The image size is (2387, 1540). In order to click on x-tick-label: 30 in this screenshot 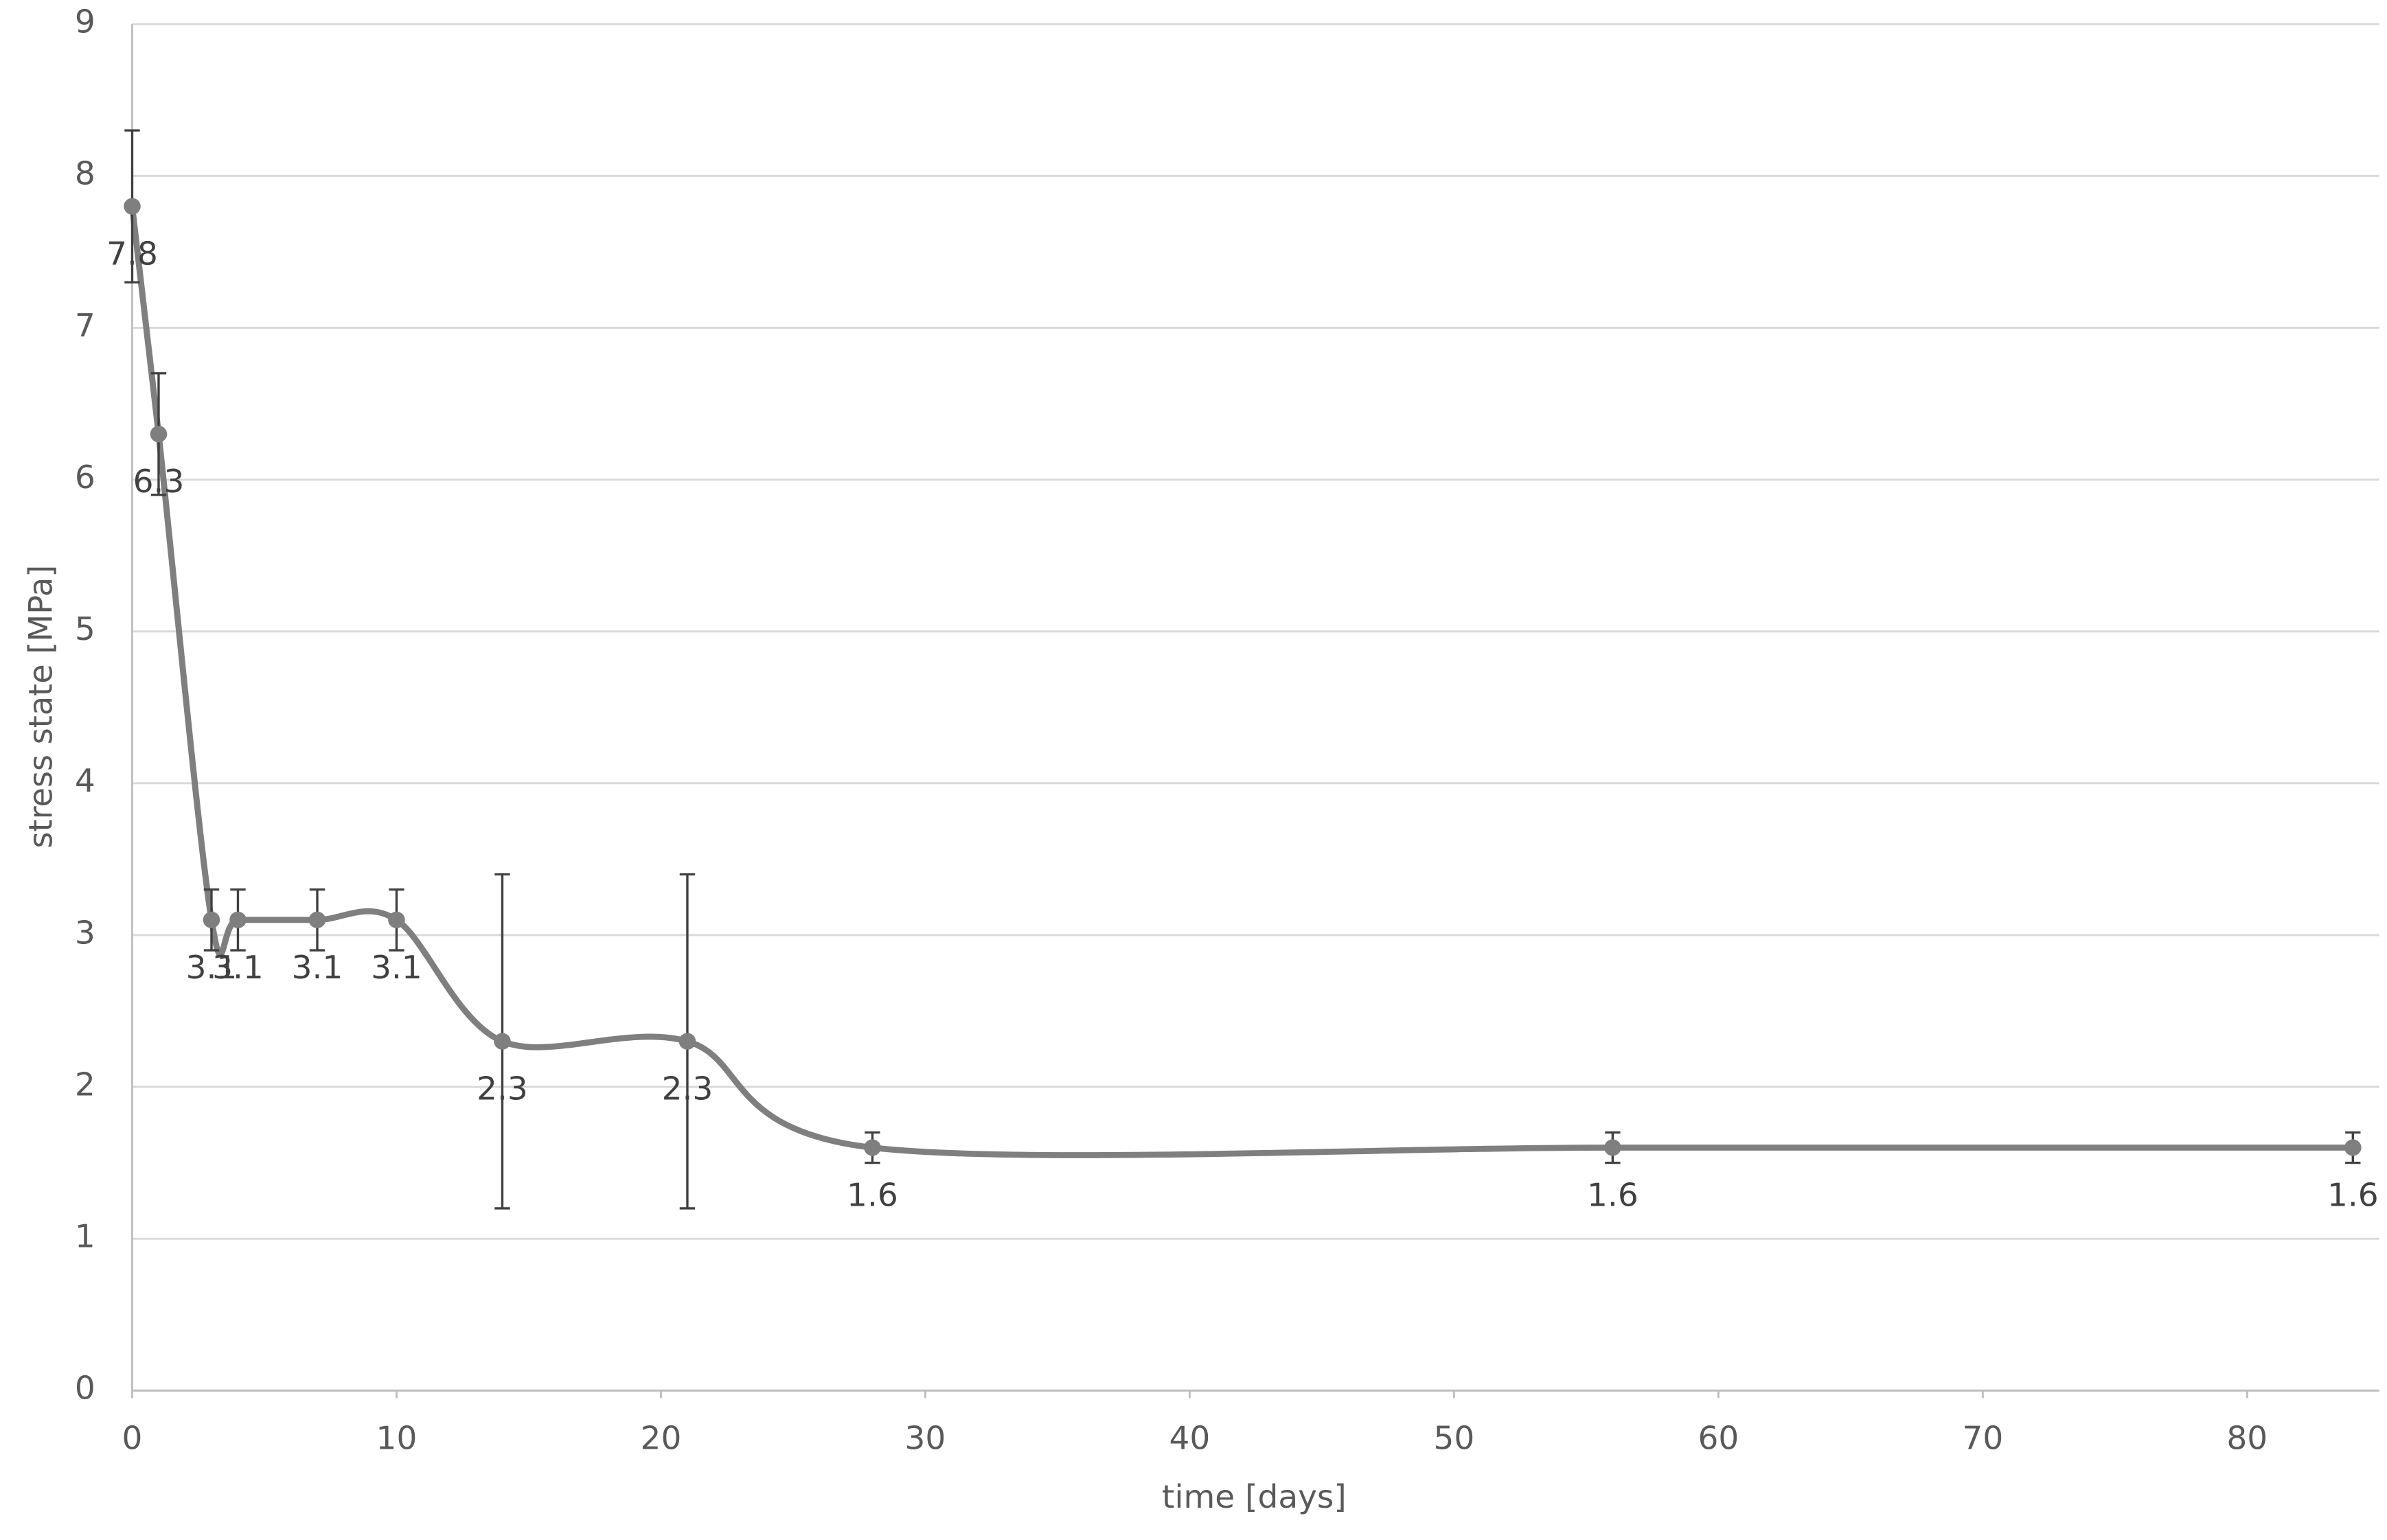, I will do `click(925, 1438)`.